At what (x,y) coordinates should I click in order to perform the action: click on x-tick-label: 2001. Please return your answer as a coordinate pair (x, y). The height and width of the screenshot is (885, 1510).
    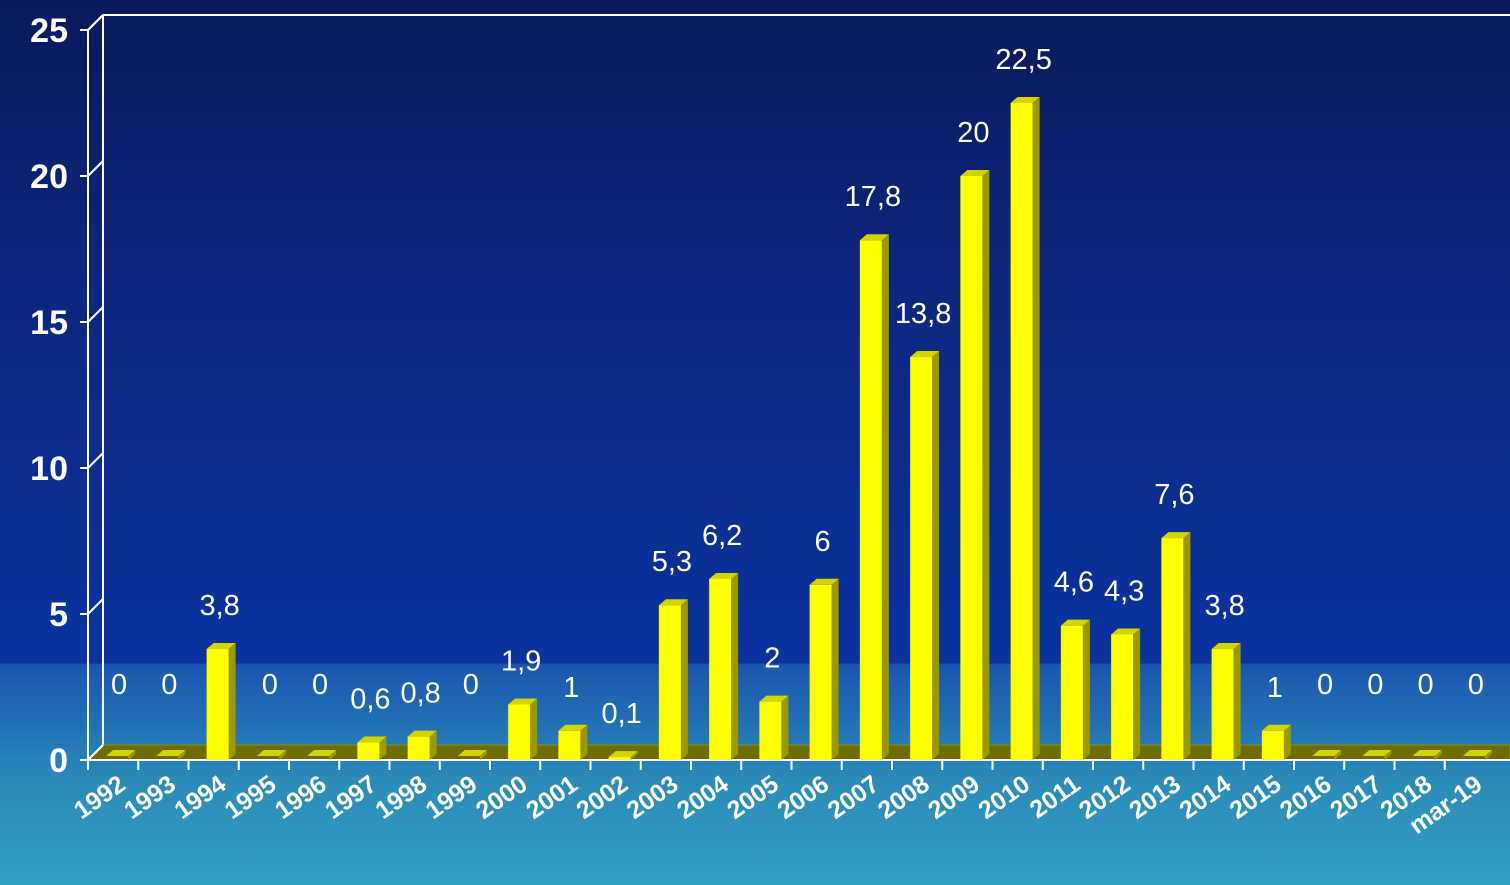
    Looking at the image, I should click on (552, 797).